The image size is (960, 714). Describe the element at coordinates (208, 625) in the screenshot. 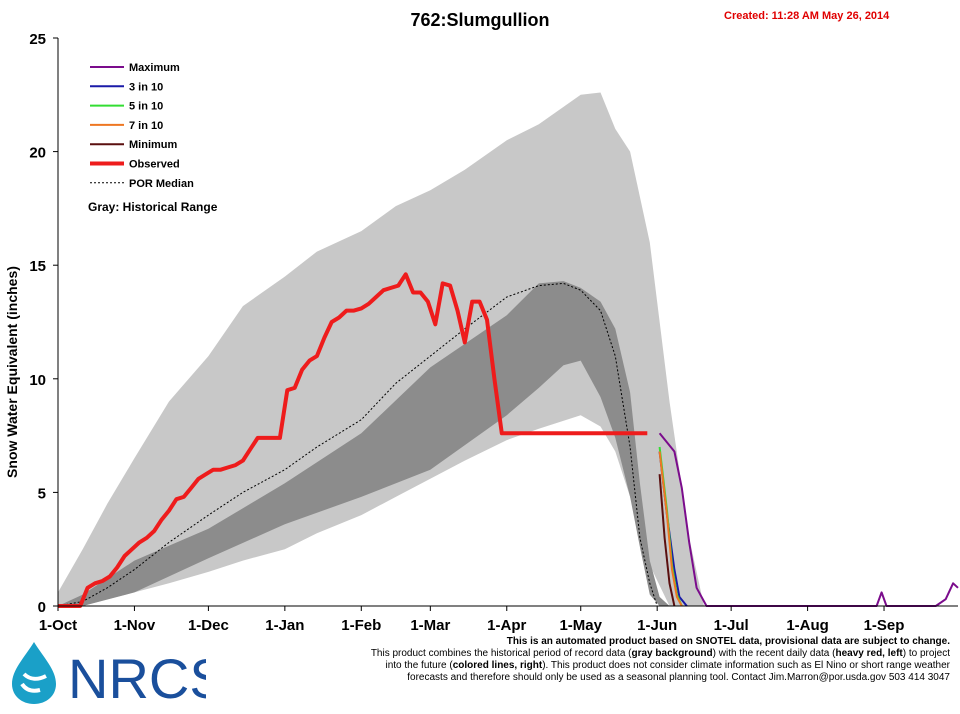

I see `x-tick-label: 1-Dec` at that location.